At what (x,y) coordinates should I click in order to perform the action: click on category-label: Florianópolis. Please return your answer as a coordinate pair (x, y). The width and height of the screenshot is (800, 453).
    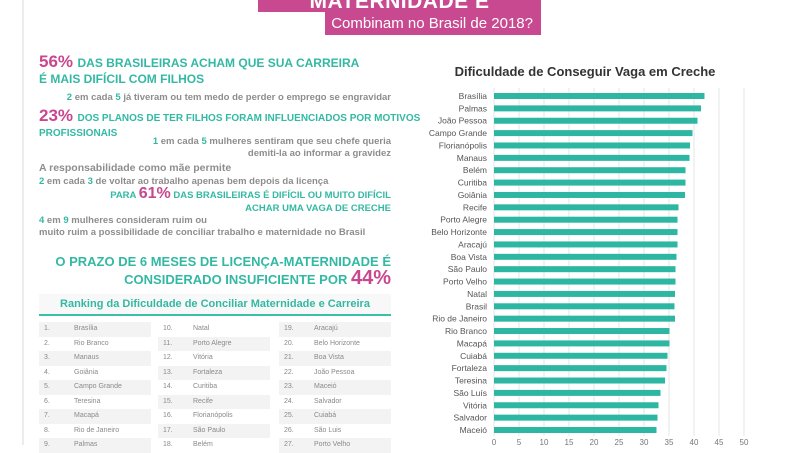
    Looking at the image, I should click on (463, 145).